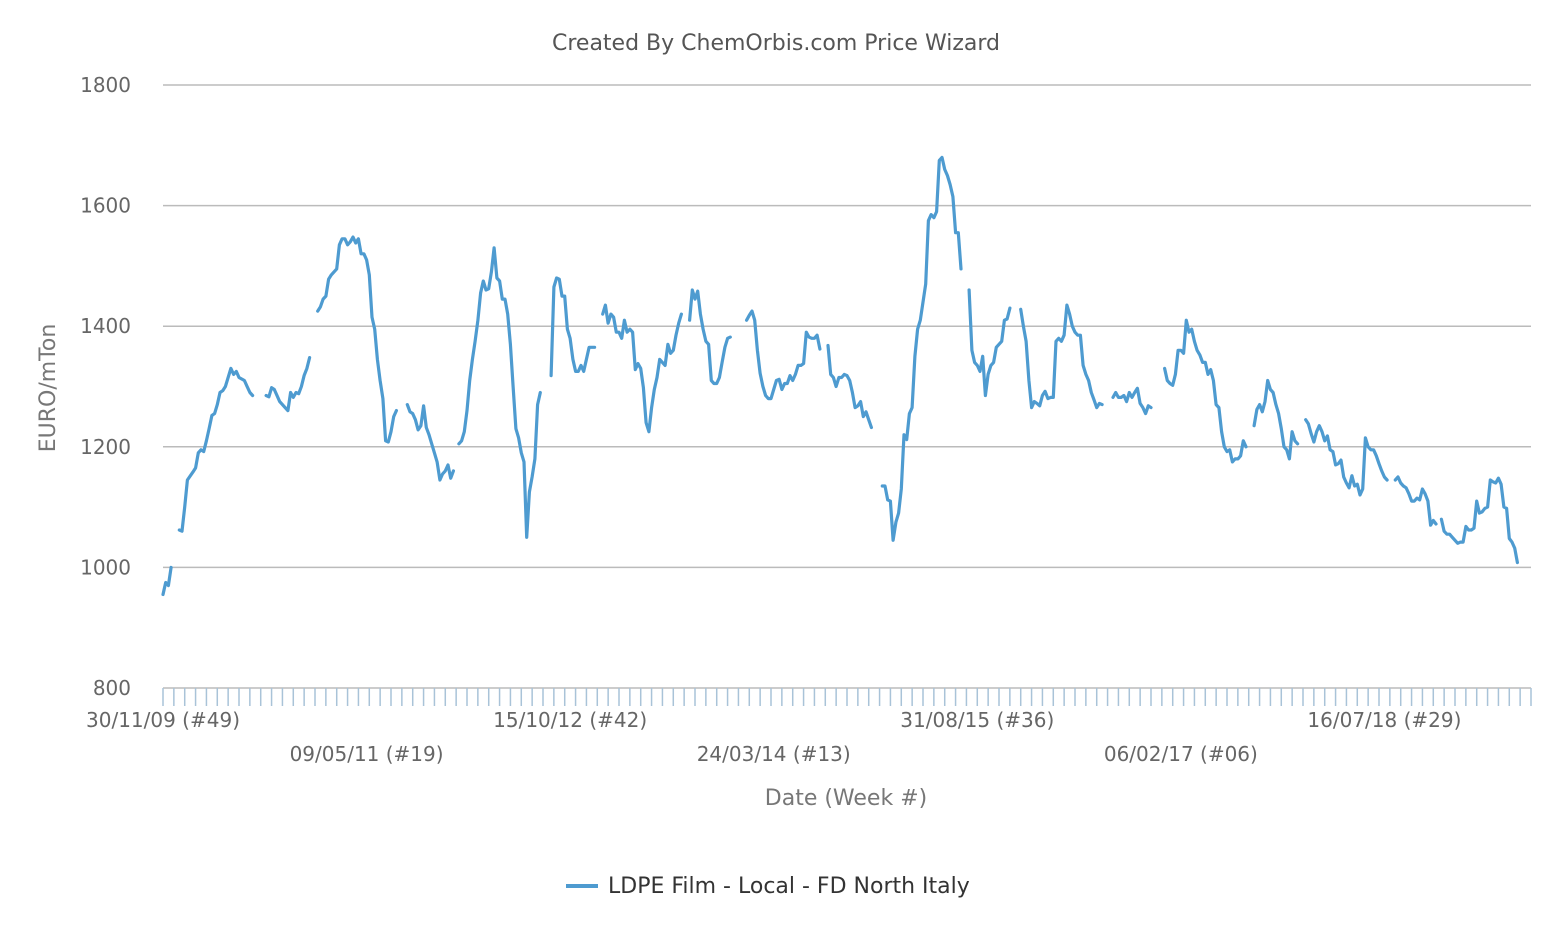 The width and height of the screenshot is (1552, 930). I want to click on x-tick-label: 24/03/14 (#13), so click(774, 754).